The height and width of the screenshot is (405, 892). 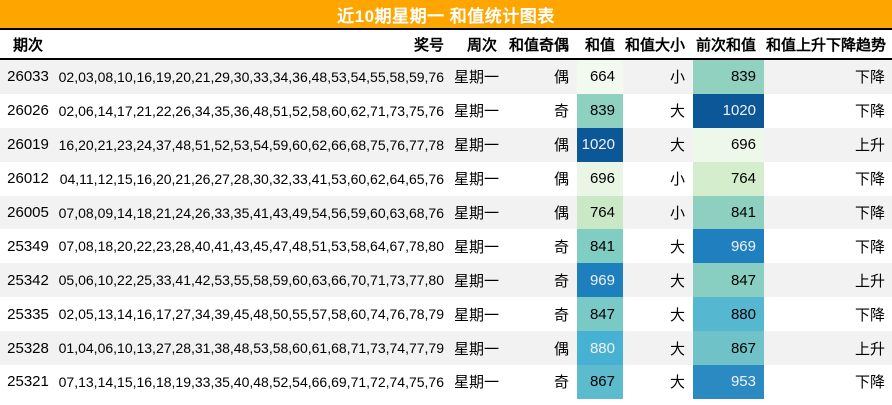 I want to click on cell-period: 25321, so click(x=28, y=382).